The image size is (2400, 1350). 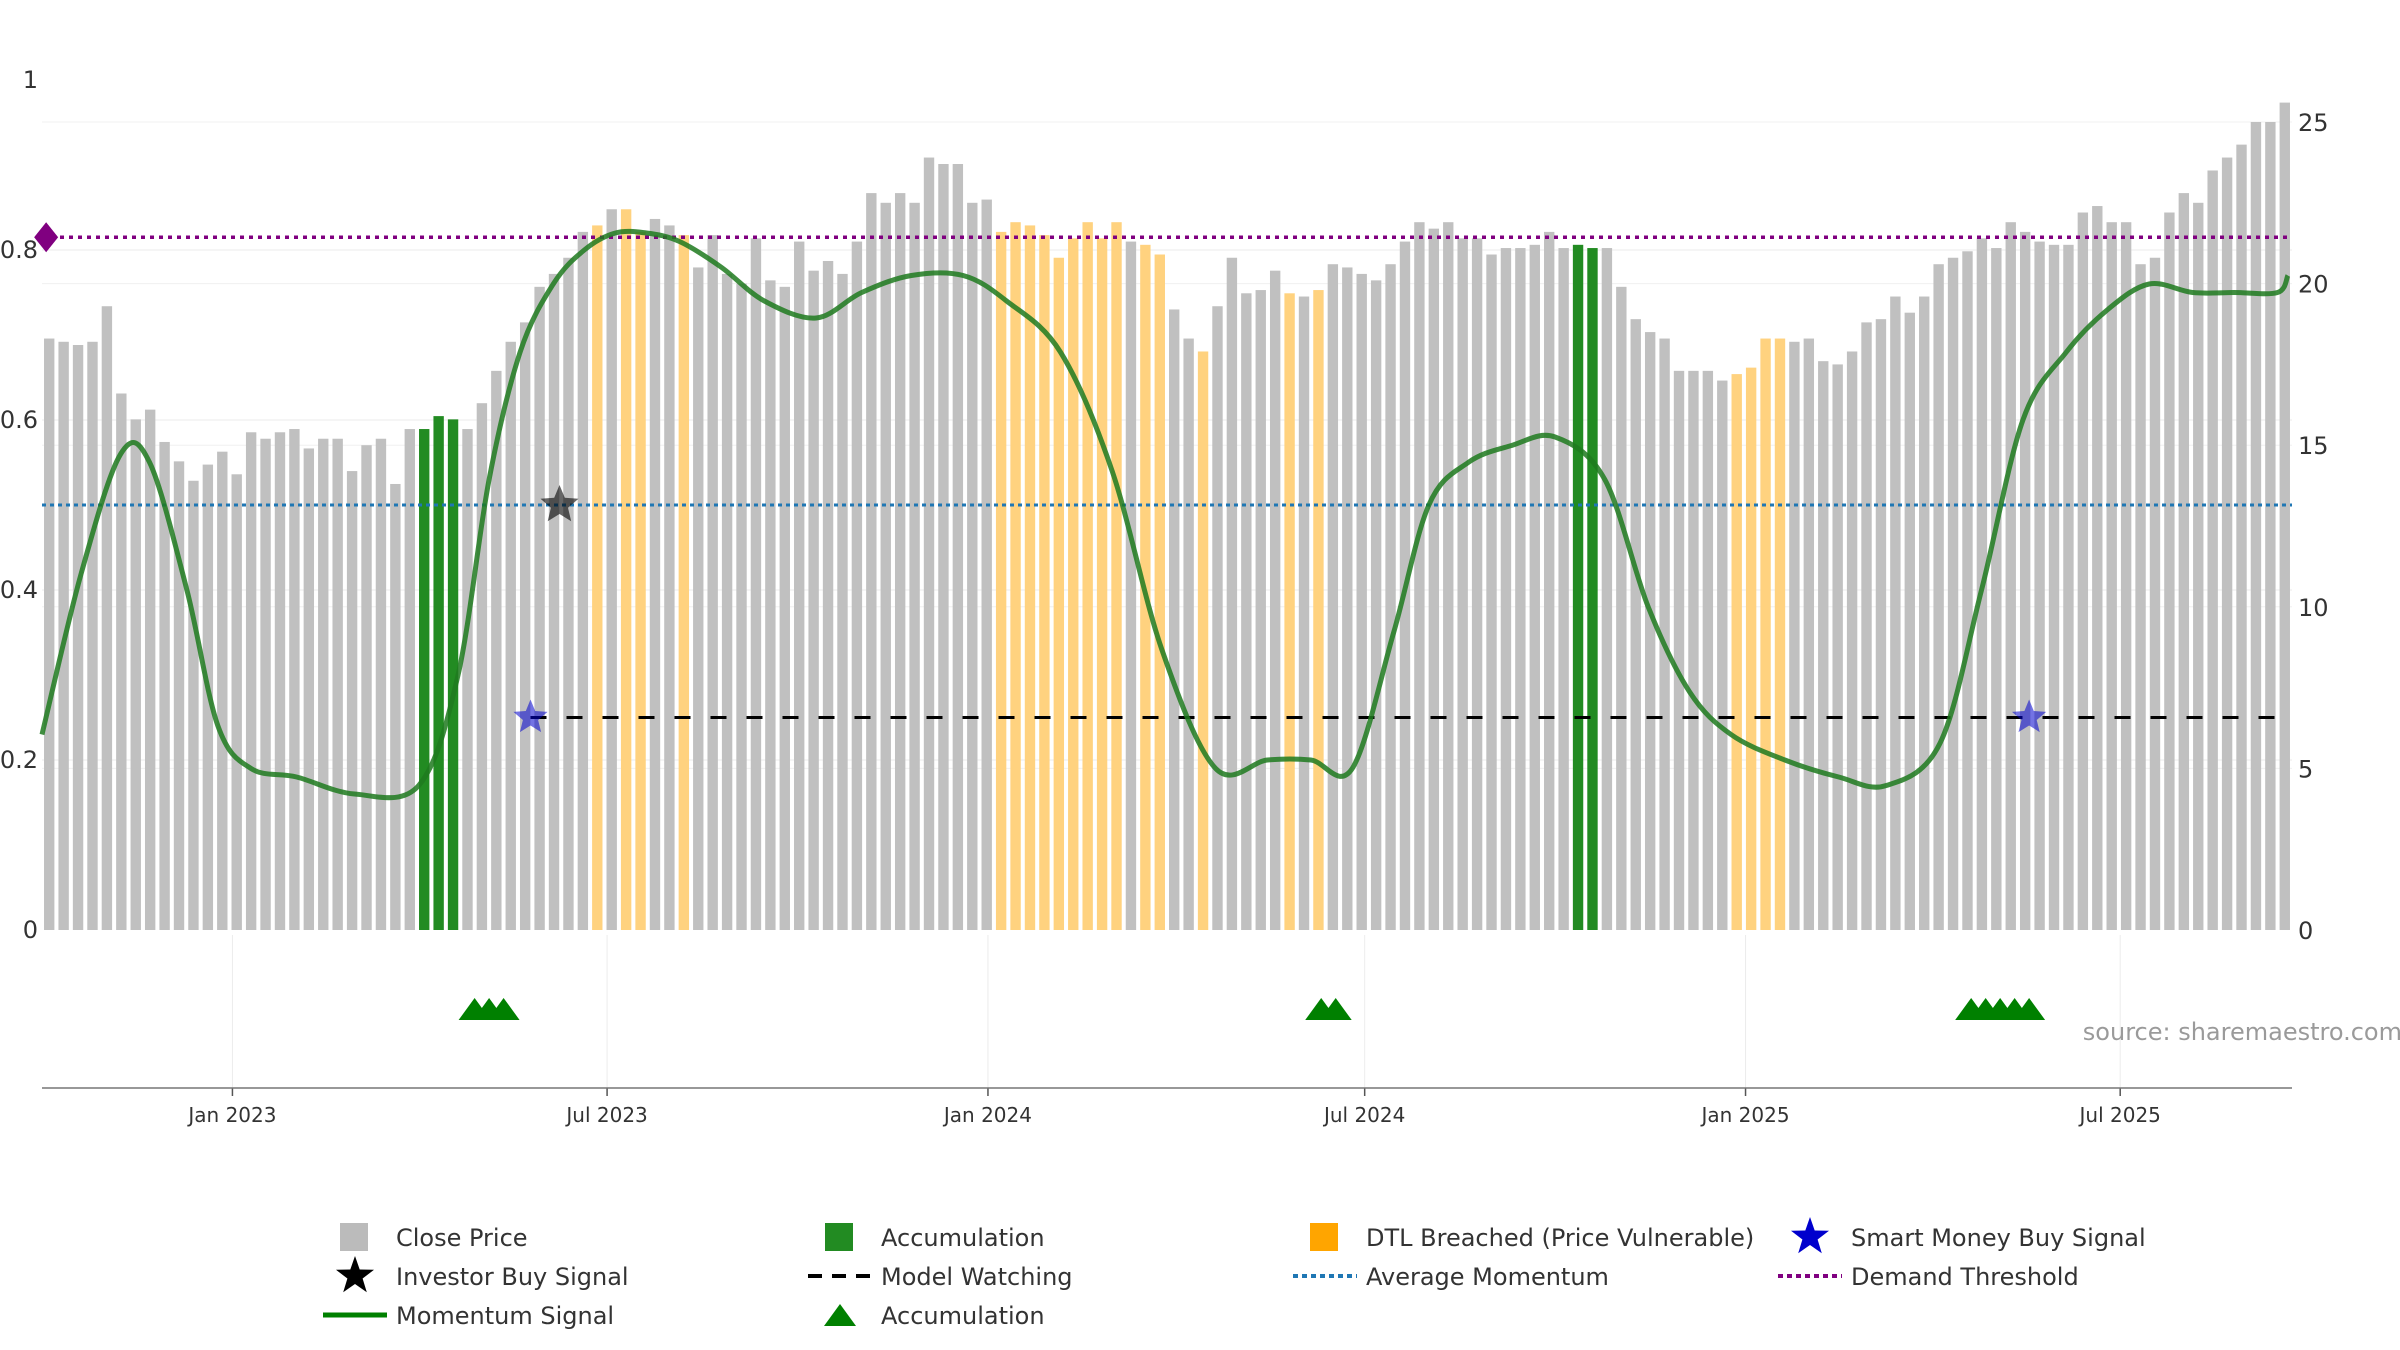 I want to click on x-tick-label: Jul 2024, so click(x=1363, y=1115).